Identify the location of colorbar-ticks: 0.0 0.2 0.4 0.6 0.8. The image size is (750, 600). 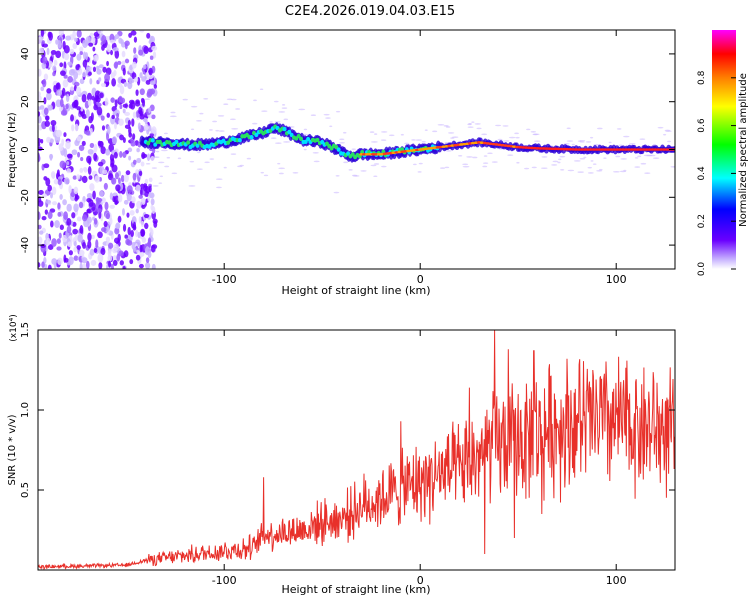
(716, 173).